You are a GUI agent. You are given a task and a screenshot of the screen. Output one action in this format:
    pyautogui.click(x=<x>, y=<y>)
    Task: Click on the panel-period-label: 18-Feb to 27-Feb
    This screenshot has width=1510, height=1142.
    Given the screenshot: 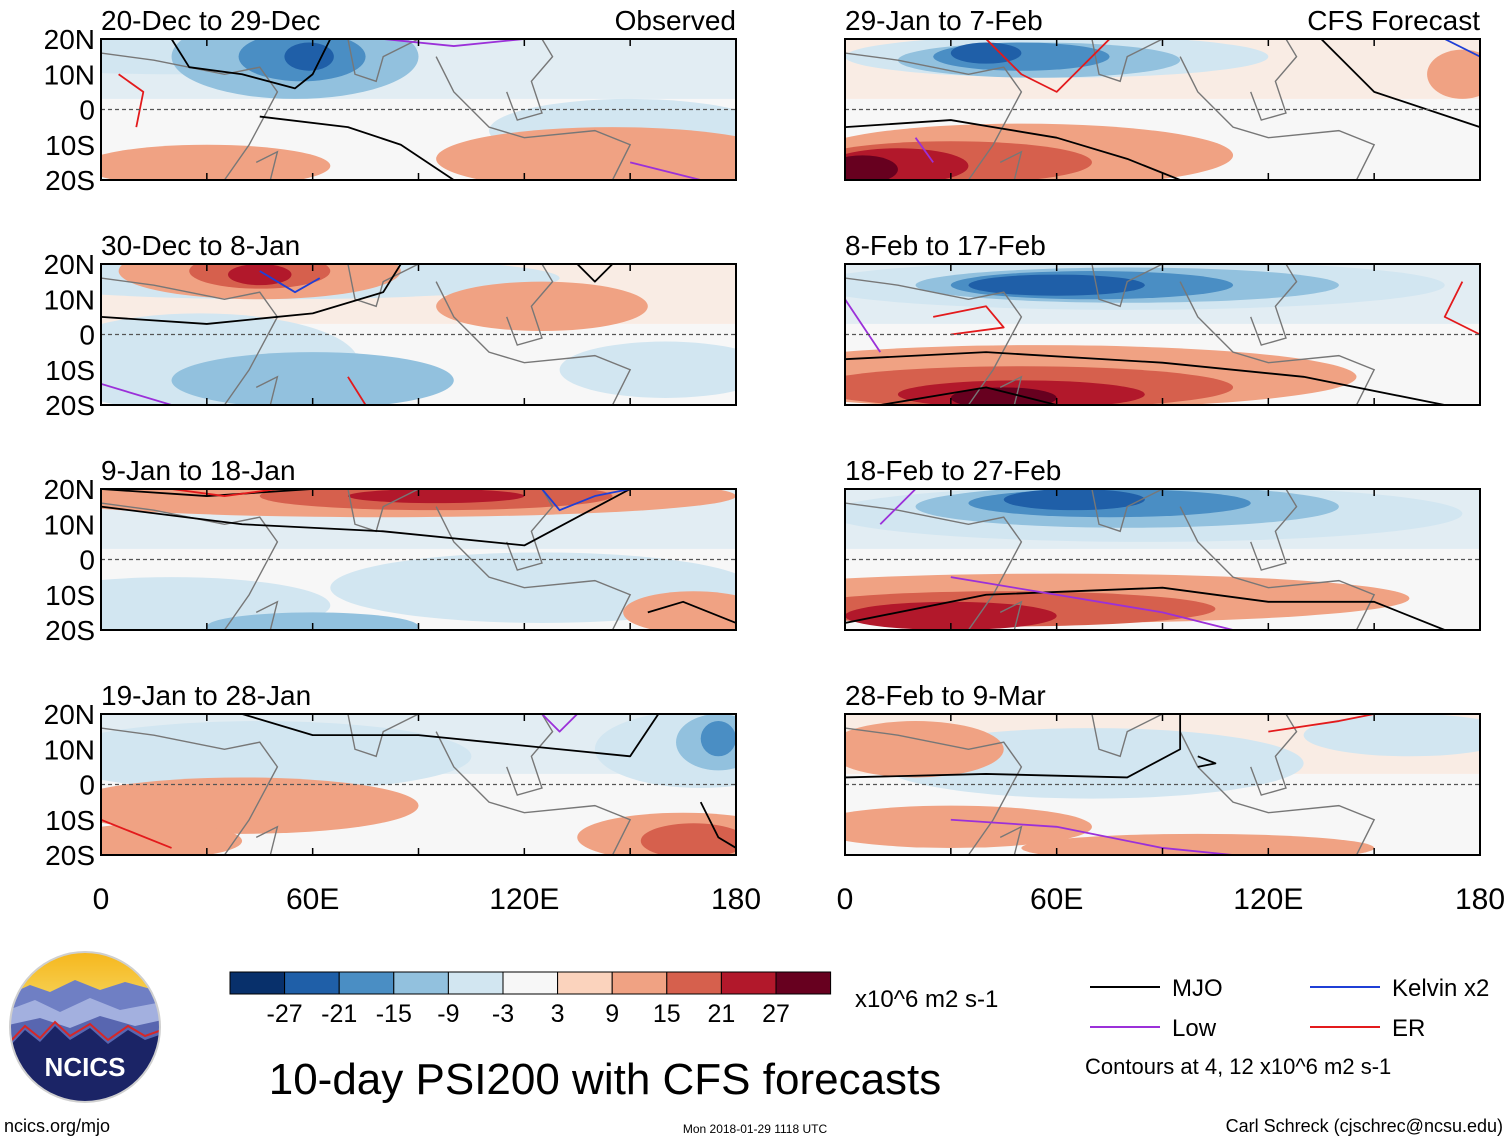 What is the action you would take?
    pyautogui.click(x=953, y=470)
    